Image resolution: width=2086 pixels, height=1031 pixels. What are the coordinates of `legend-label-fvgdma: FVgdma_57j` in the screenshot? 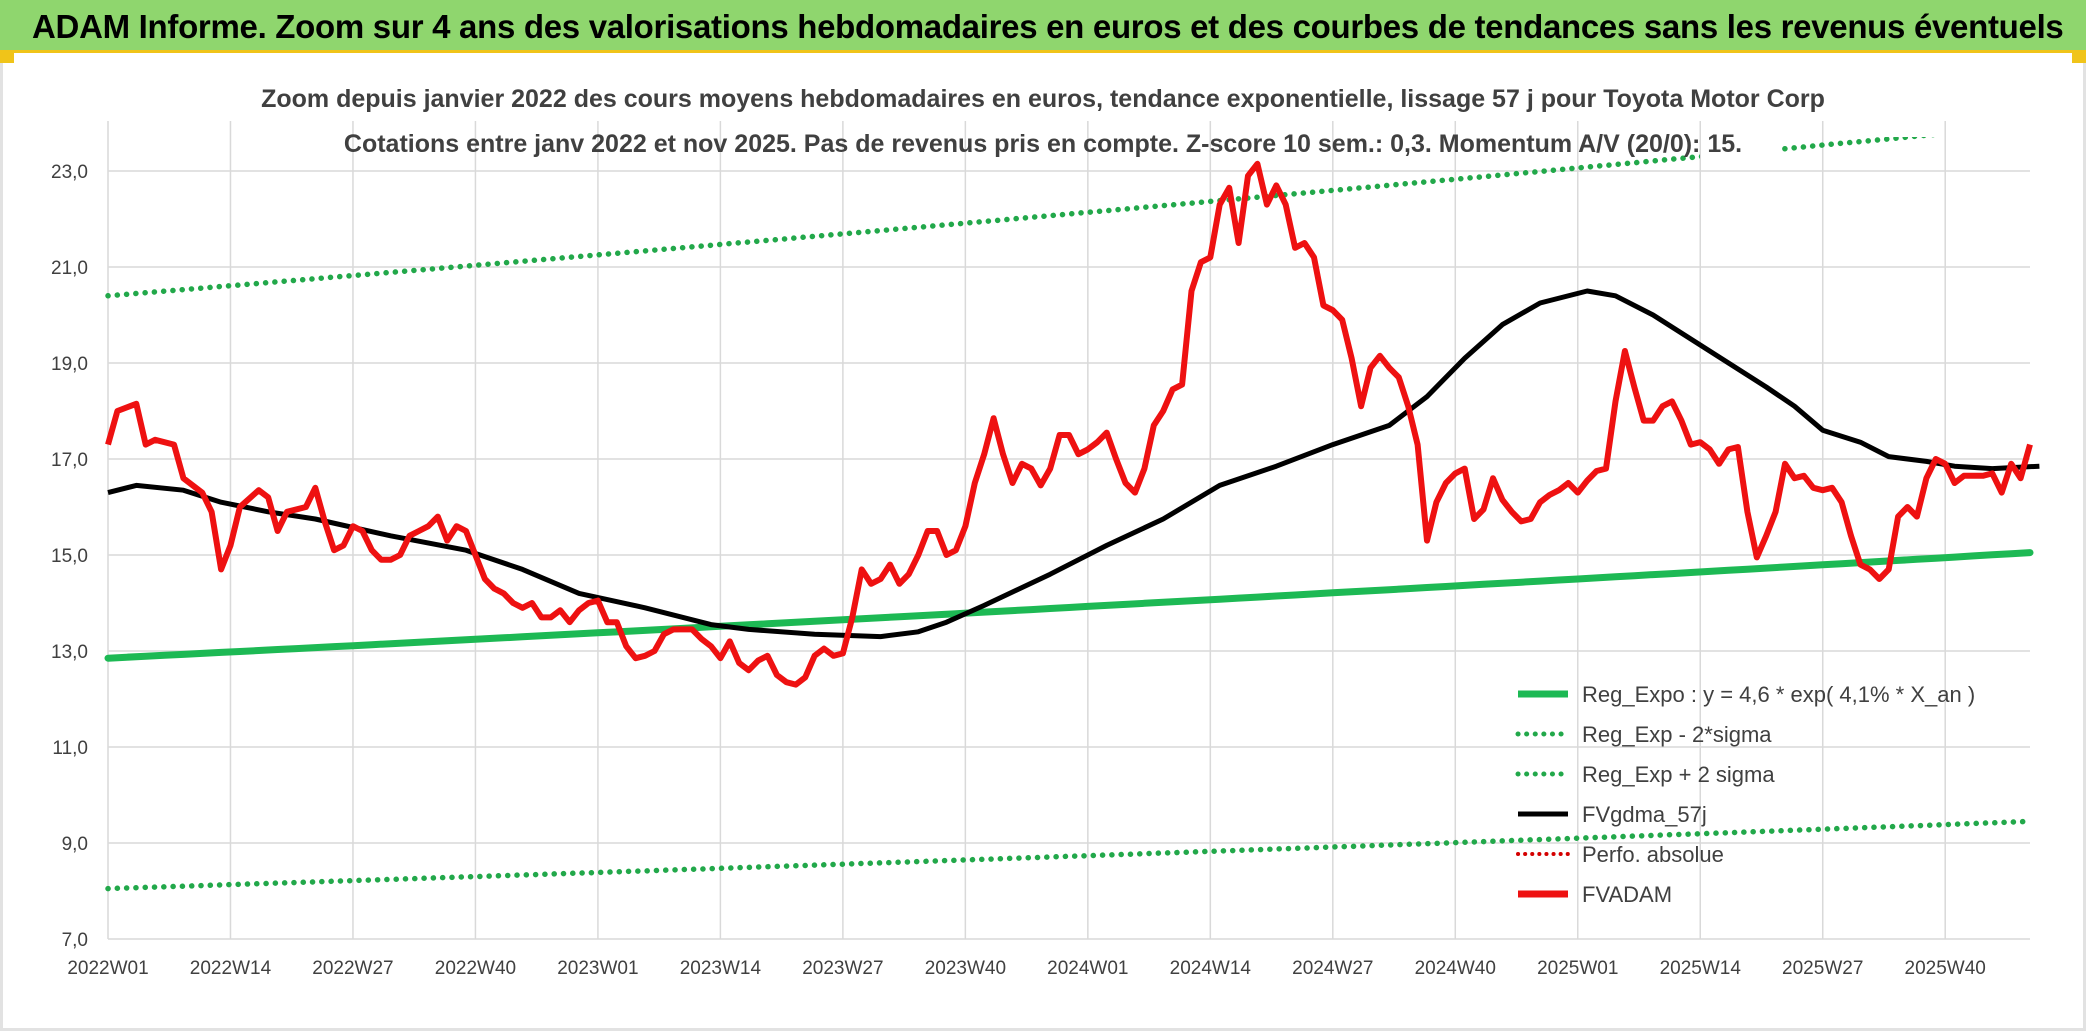 It's located at (1644, 814).